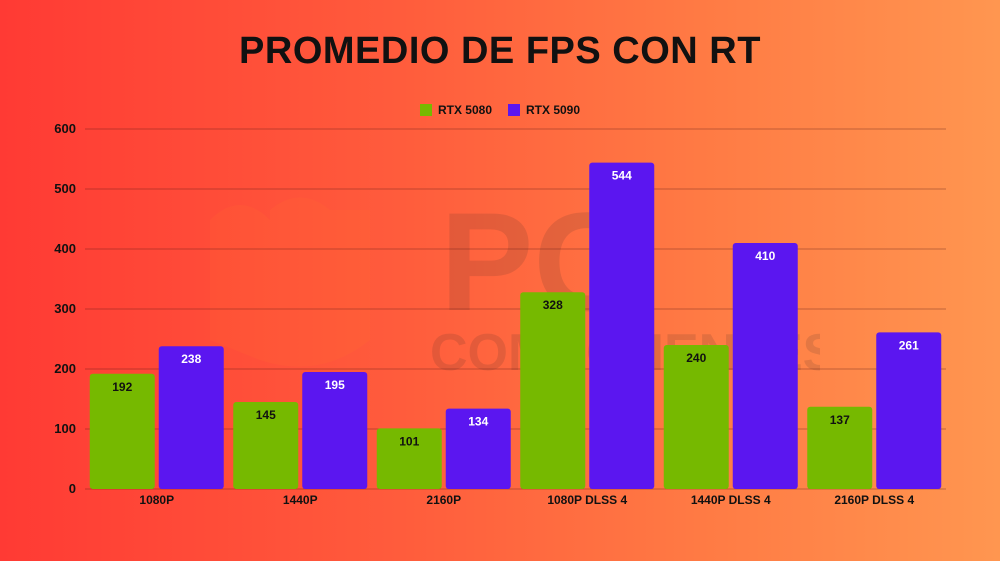  Describe the element at coordinates (909, 345) in the screenshot. I see `data-label: 261` at that location.